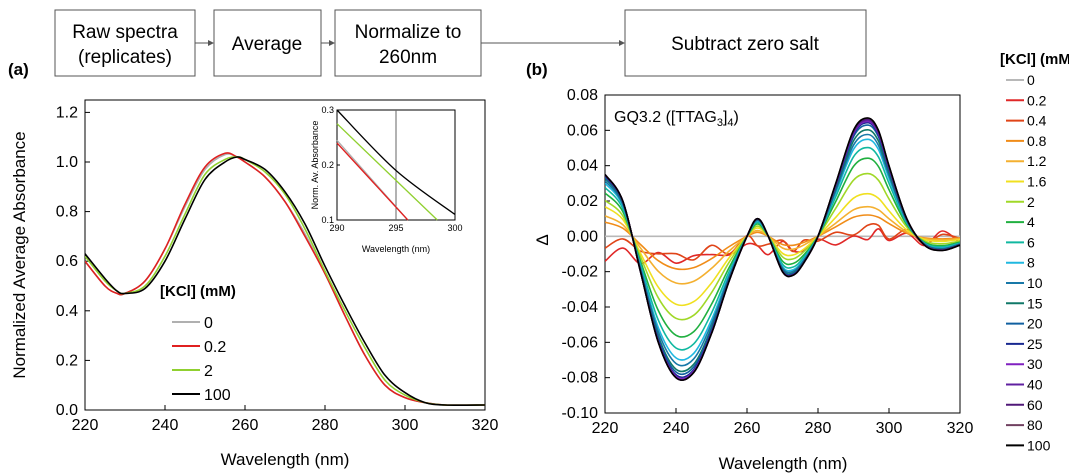 The width and height of the screenshot is (1069, 474). I want to click on legend-label-b: 30, so click(1035, 364).